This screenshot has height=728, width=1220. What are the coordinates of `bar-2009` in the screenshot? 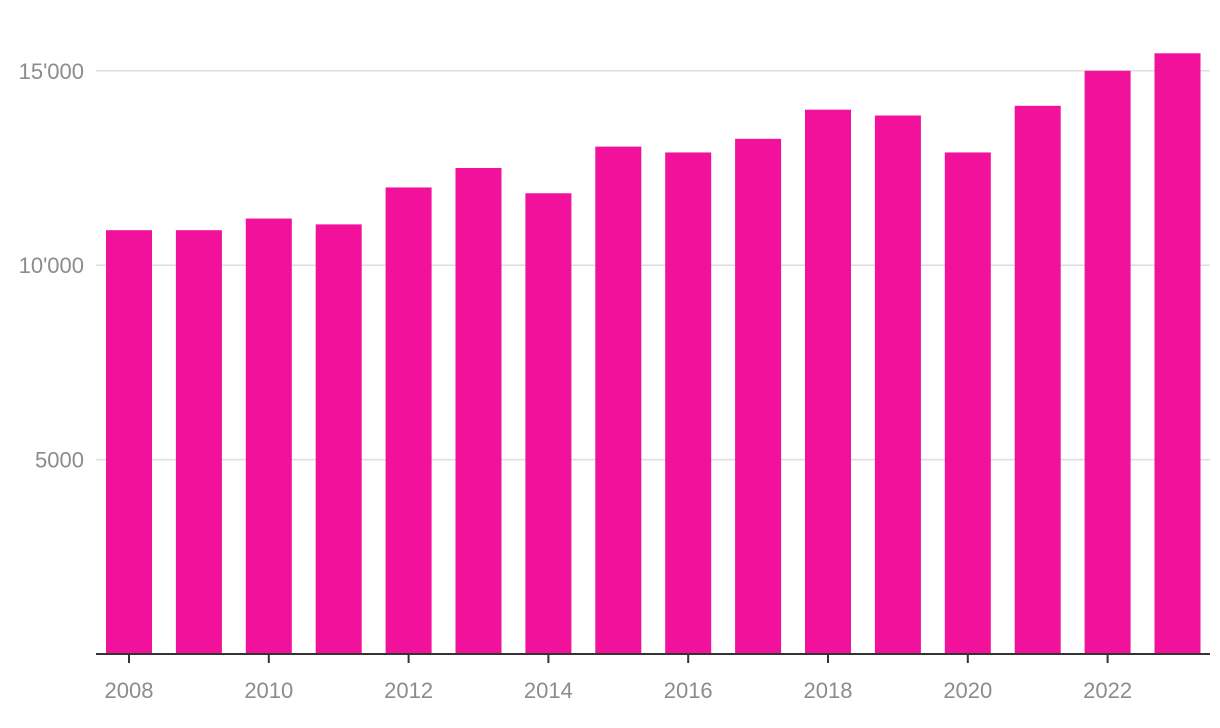 It's located at (198, 442).